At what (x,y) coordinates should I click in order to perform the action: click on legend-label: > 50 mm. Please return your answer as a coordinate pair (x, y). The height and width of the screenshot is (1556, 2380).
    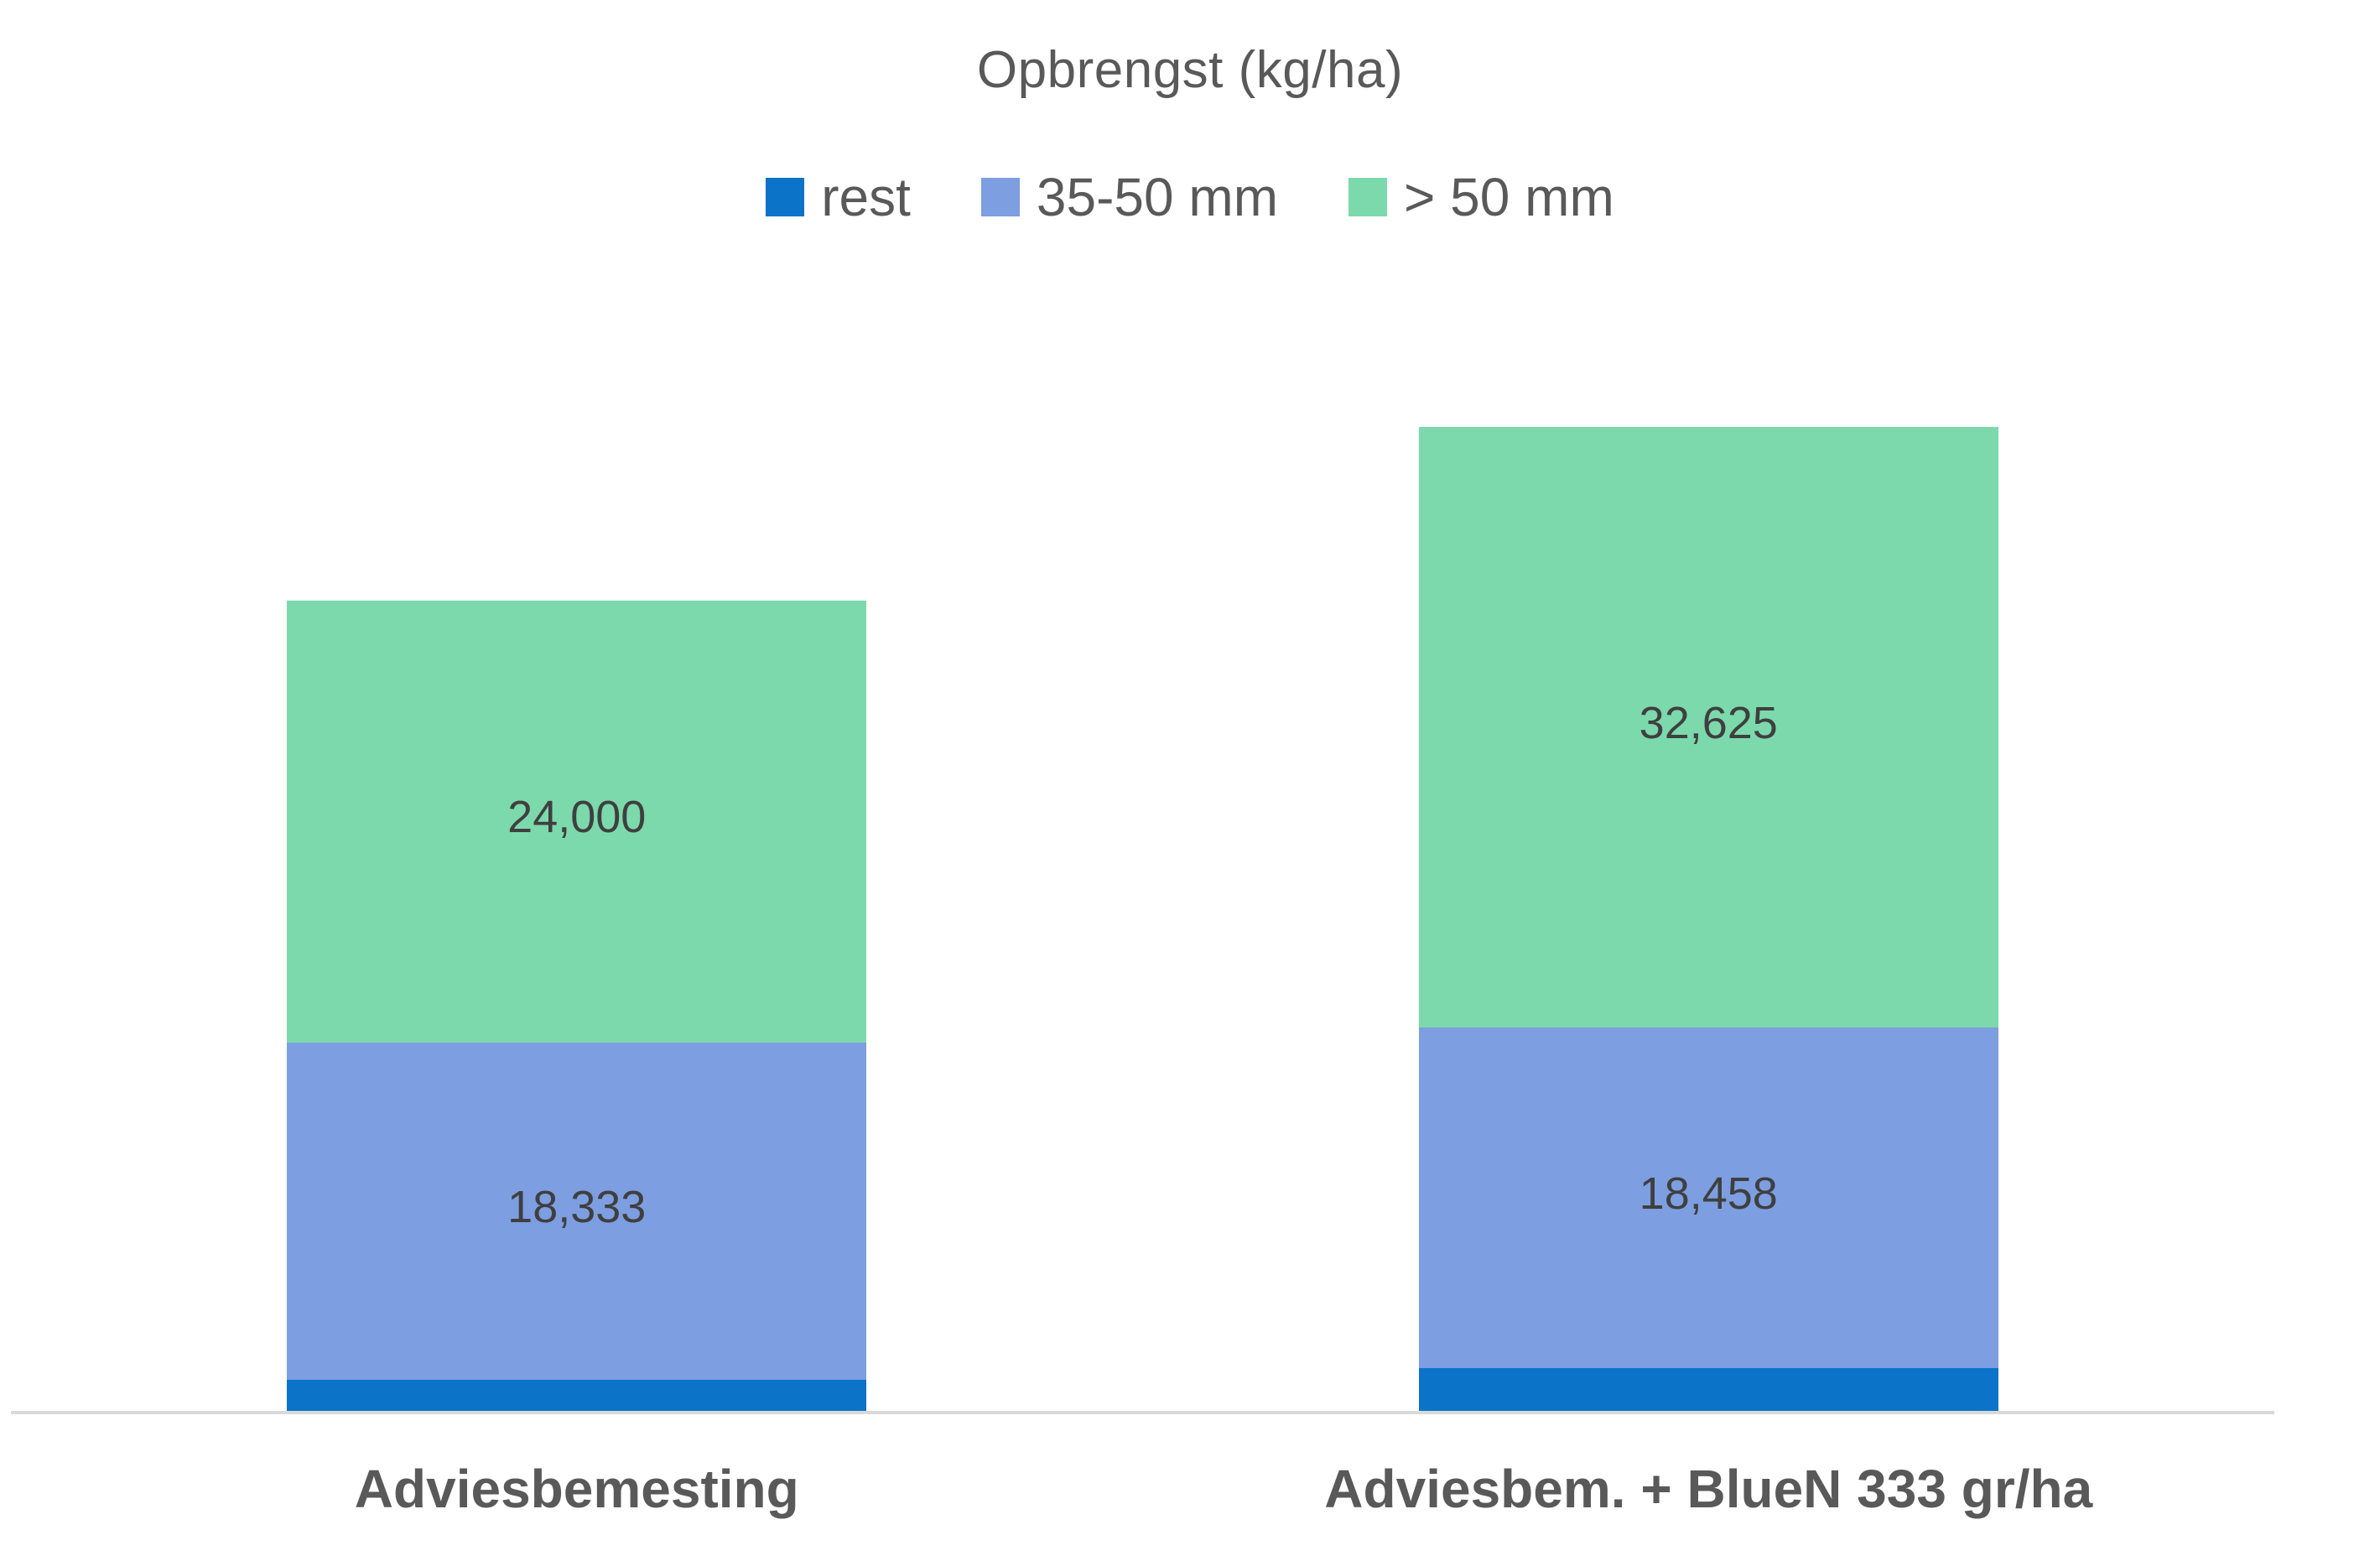
    Looking at the image, I should click on (1509, 197).